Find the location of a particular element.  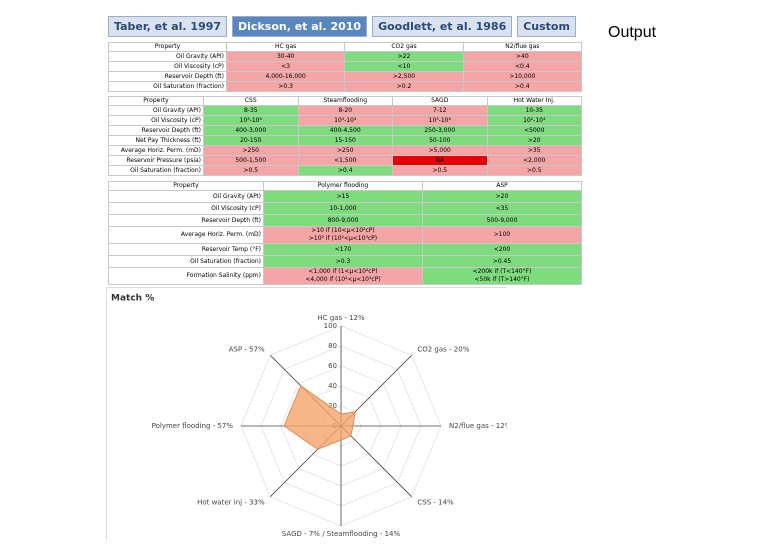

row: Reservoir Temp (°F) <170 <200 is located at coordinates (345, 249).